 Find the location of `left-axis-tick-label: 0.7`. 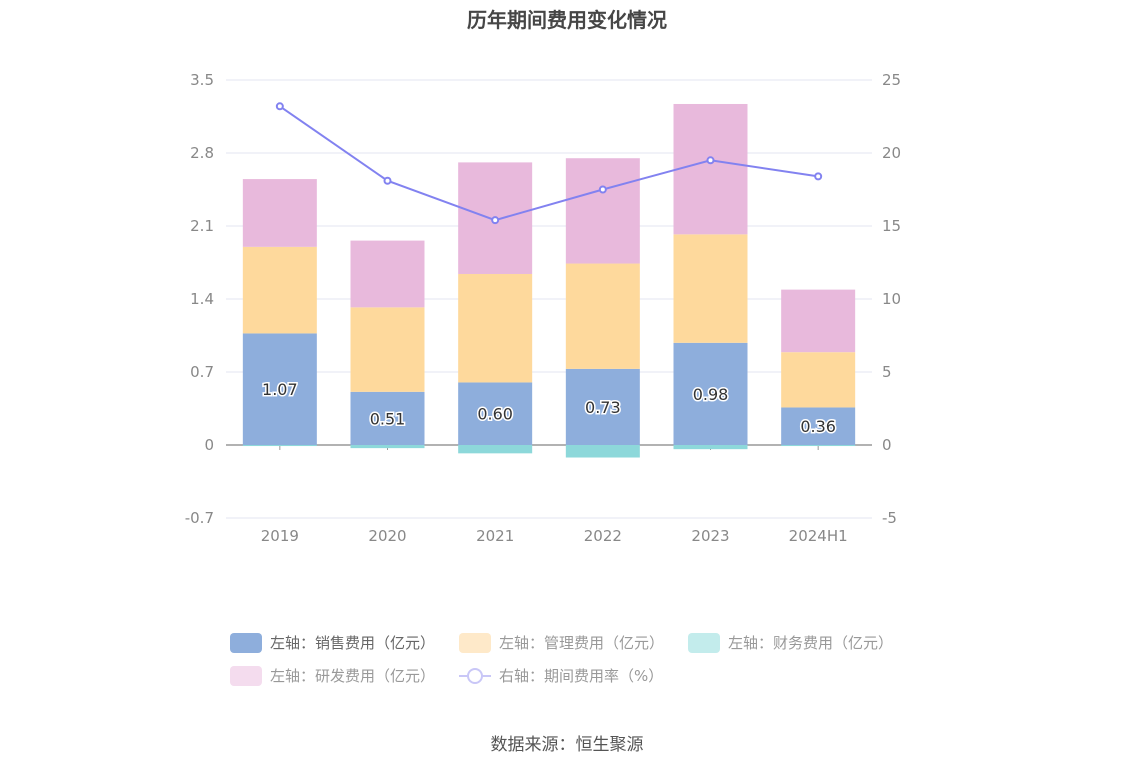

left-axis-tick-label: 0.7 is located at coordinates (202, 372).